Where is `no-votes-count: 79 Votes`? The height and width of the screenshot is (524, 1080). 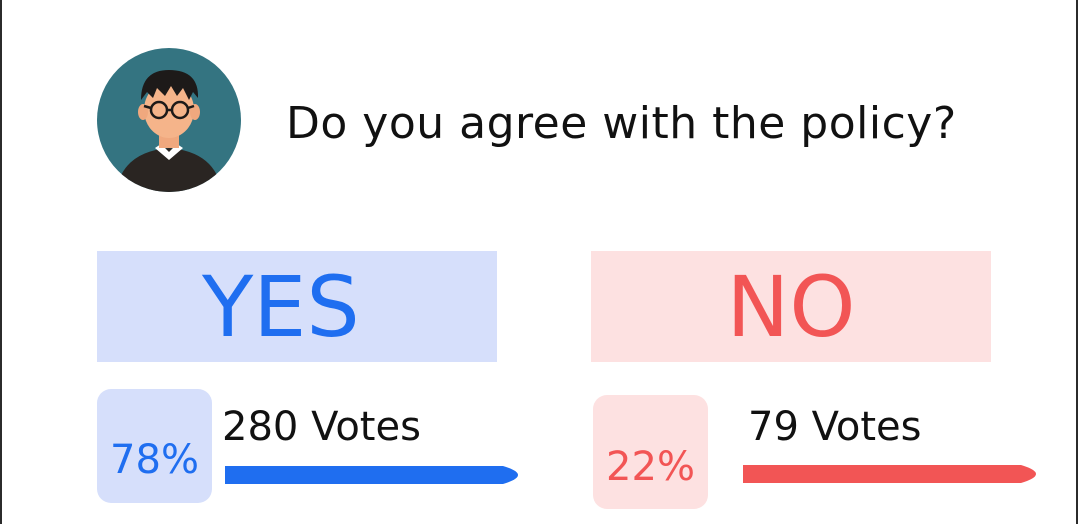 no-votes-count: 79 Votes is located at coordinates (835, 427).